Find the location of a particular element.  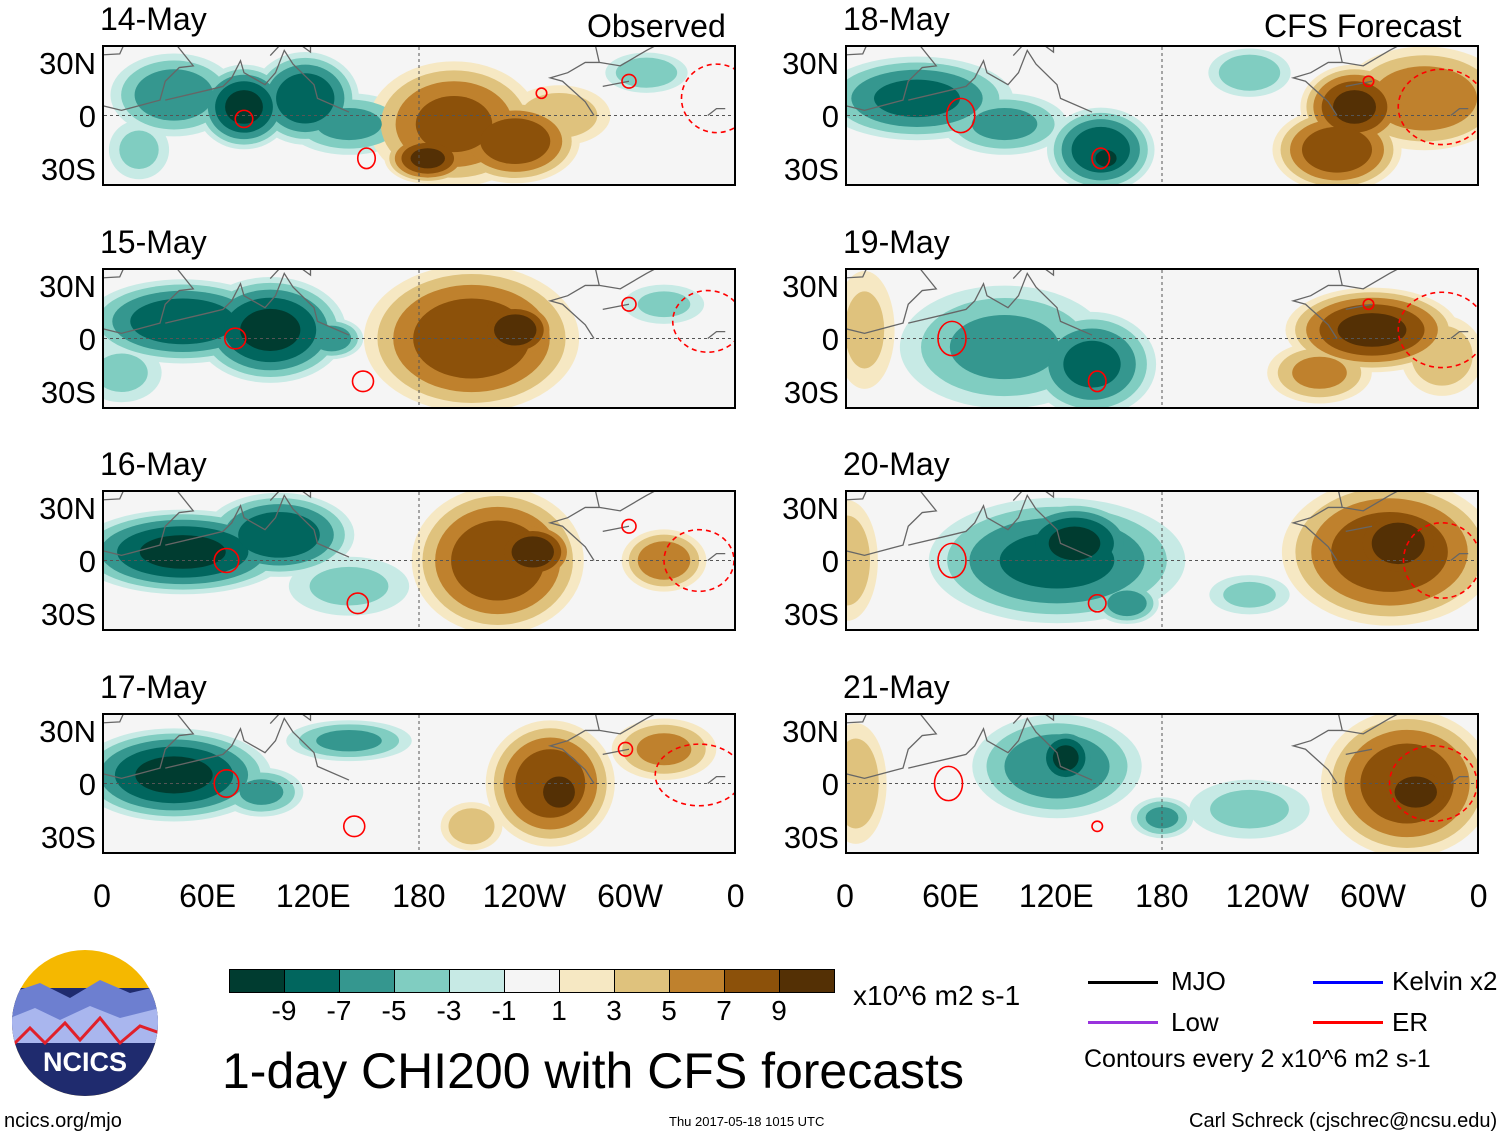

lon-tick-label: 60W is located at coordinates (1373, 896).